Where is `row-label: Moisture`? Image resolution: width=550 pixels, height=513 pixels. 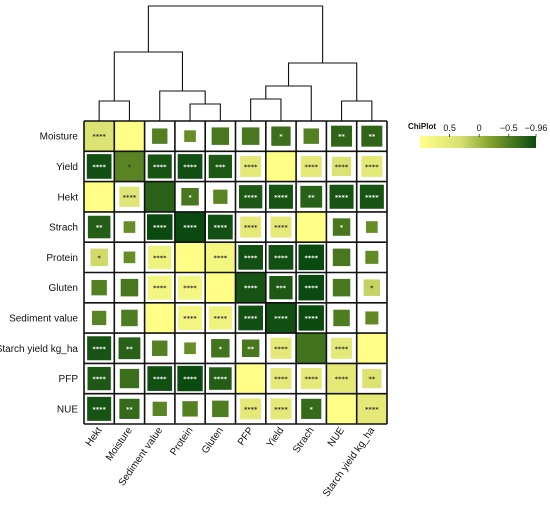
row-label: Moisture is located at coordinates (59, 137).